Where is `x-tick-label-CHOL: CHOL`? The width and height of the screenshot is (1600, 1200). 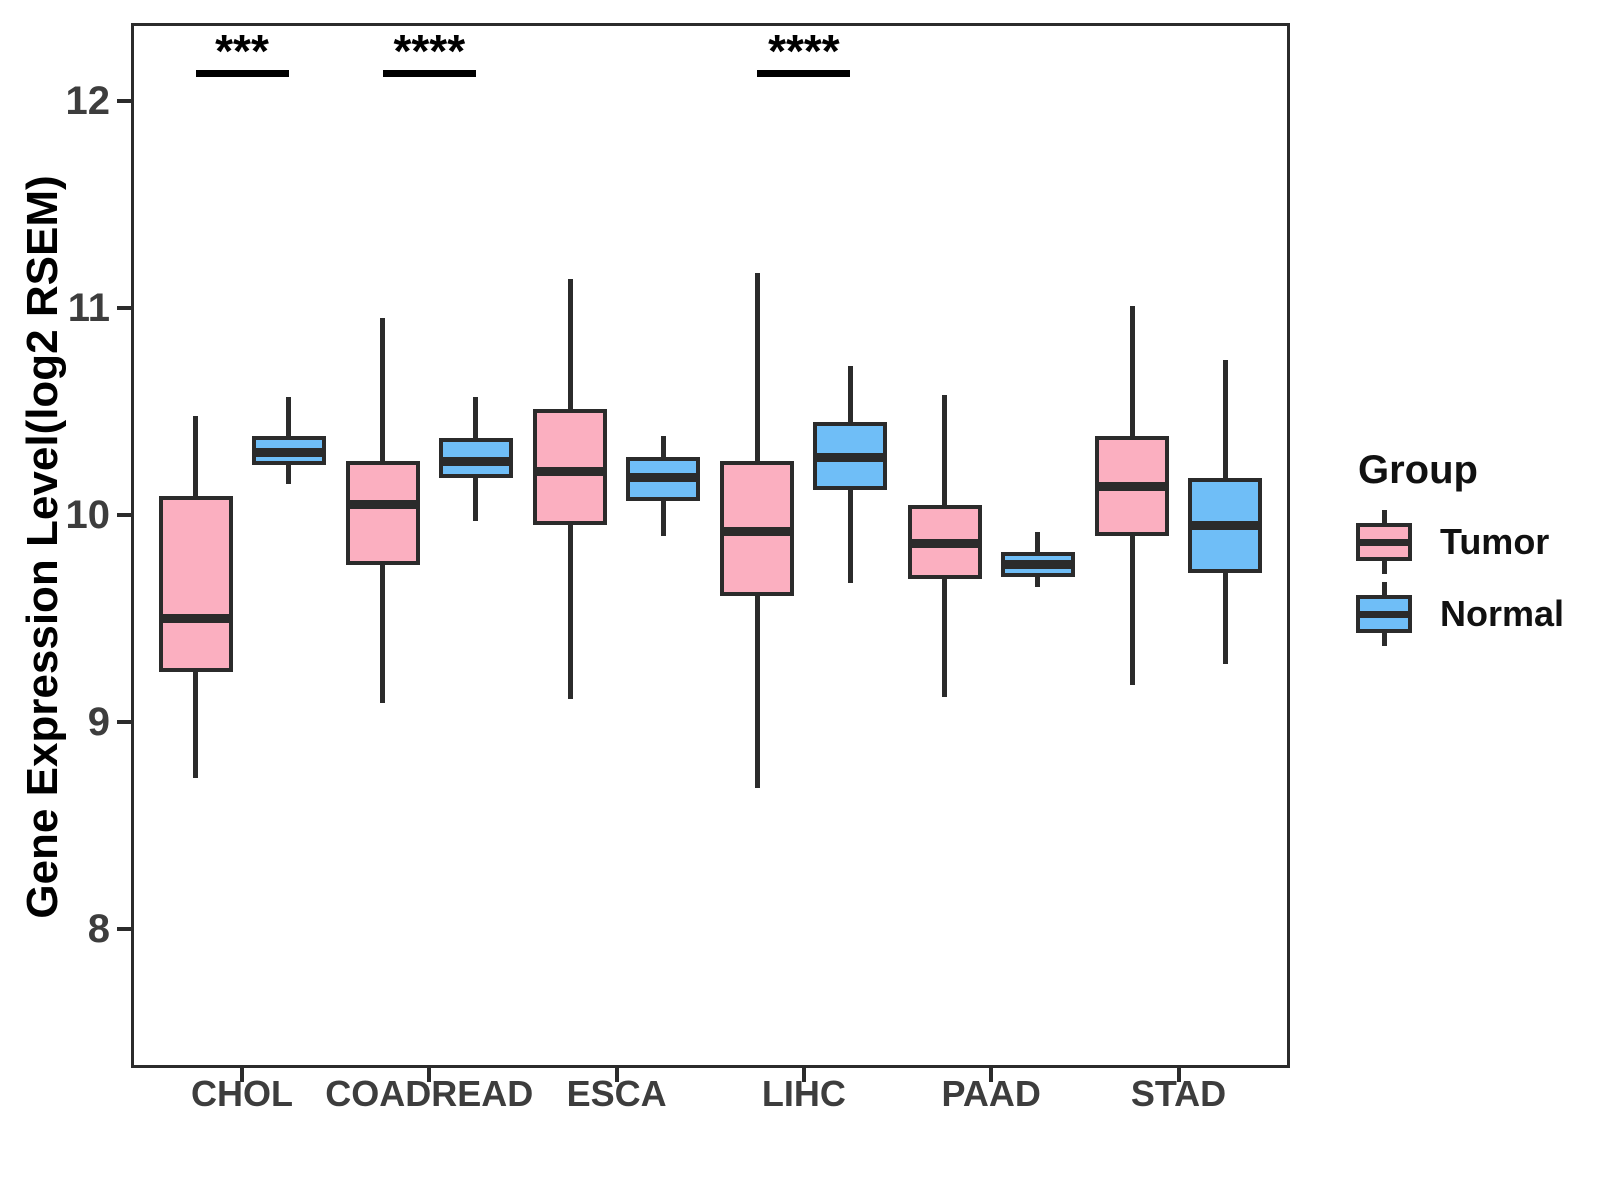 x-tick-label-CHOL: CHOL is located at coordinates (242, 1093).